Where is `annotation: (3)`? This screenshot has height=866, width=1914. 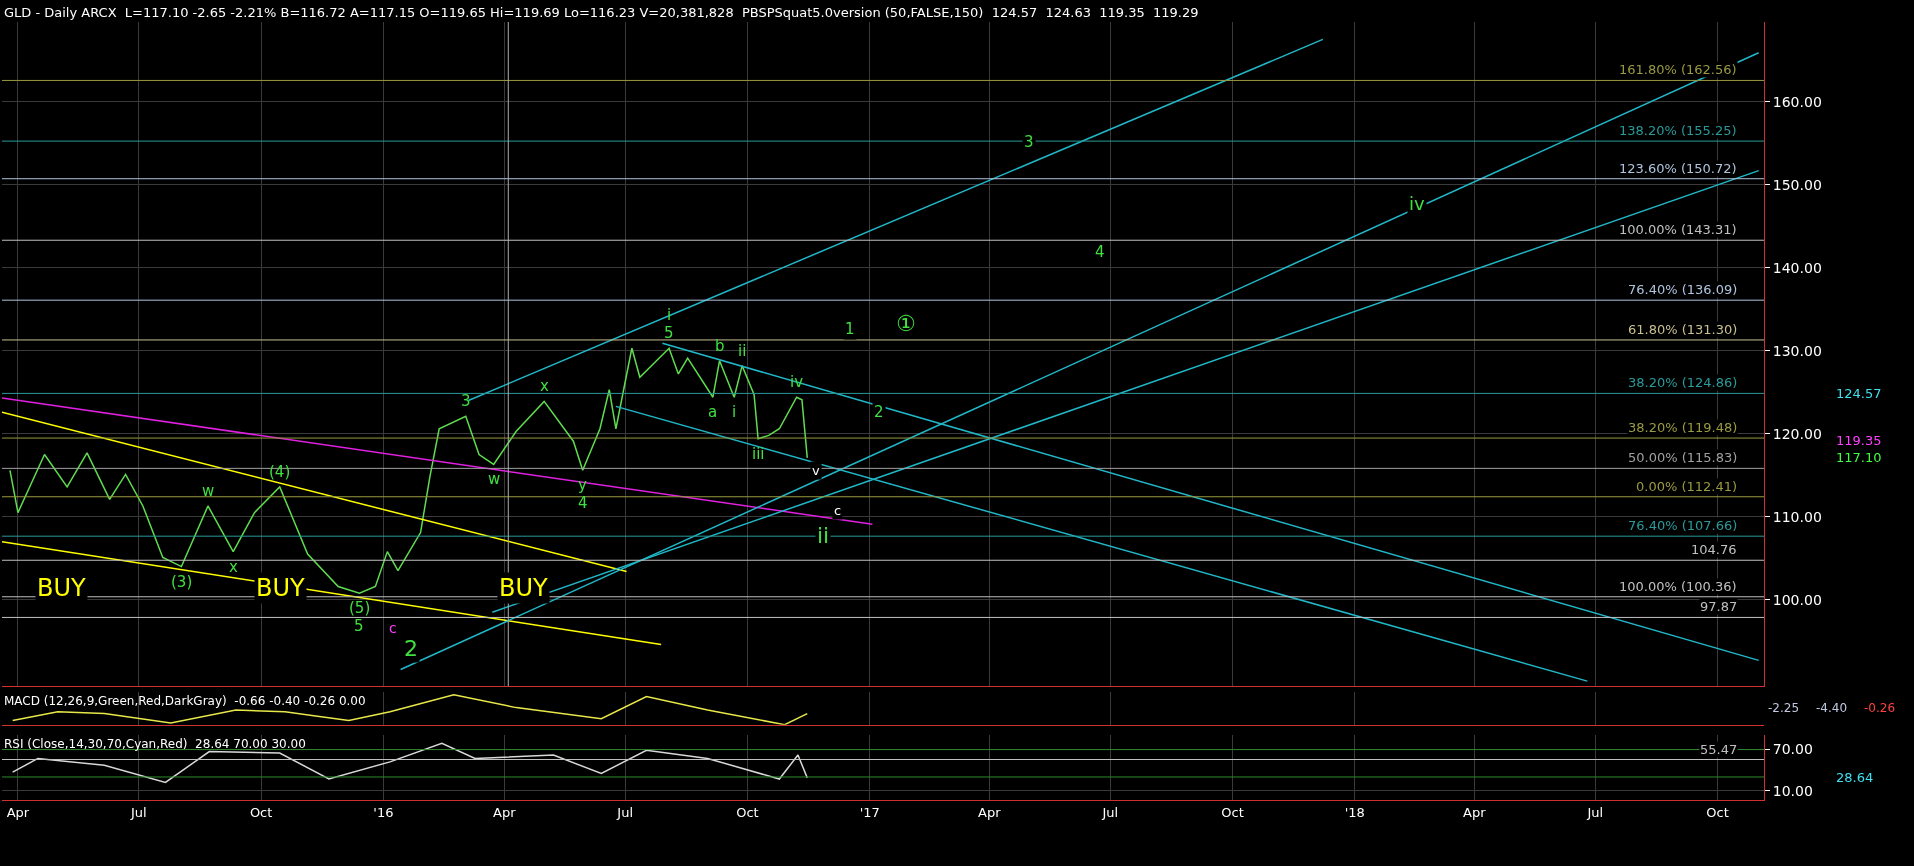
annotation: (3) is located at coordinates (182, 582).